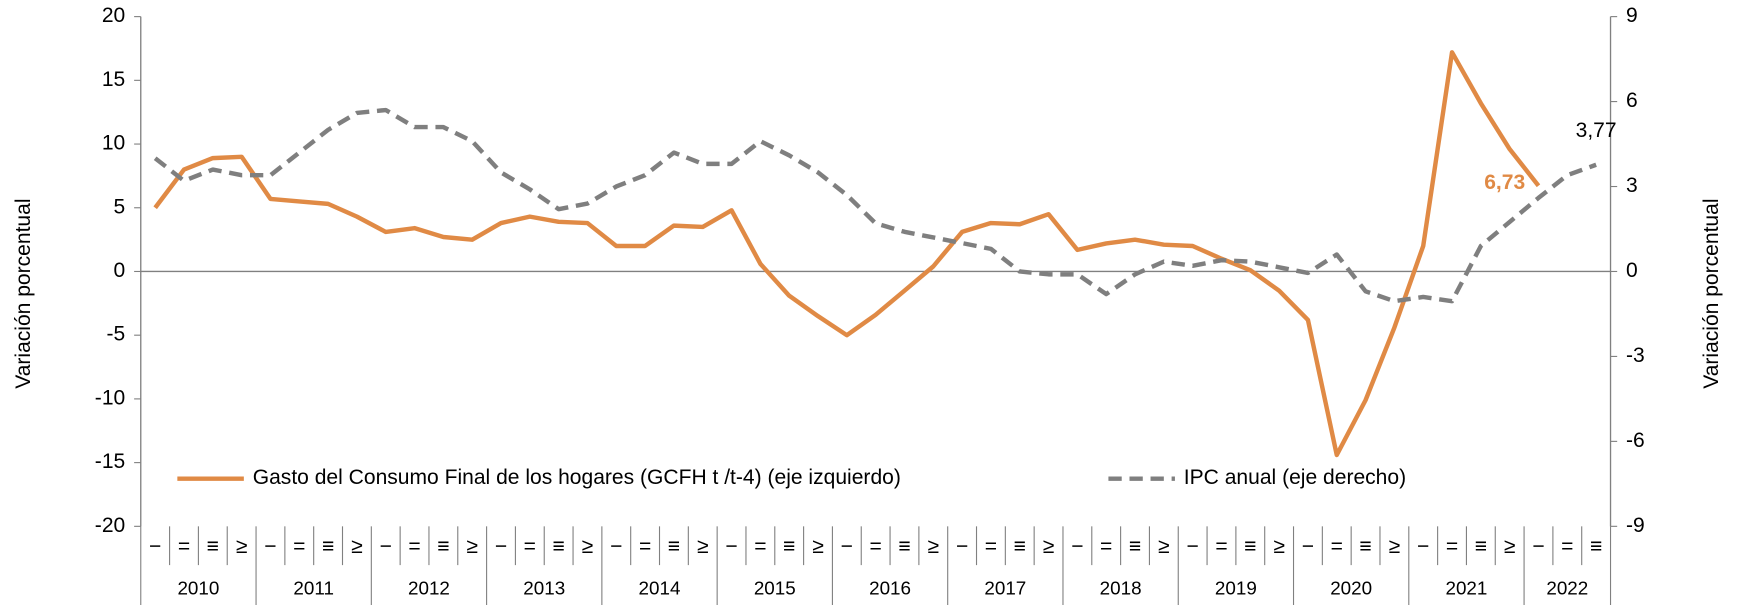 The height and width of the screenshot is (605, 1738). Describe the element at coordinates (1635, 355) in the screenshot. I see `y2-tick-label: -3` at that location.